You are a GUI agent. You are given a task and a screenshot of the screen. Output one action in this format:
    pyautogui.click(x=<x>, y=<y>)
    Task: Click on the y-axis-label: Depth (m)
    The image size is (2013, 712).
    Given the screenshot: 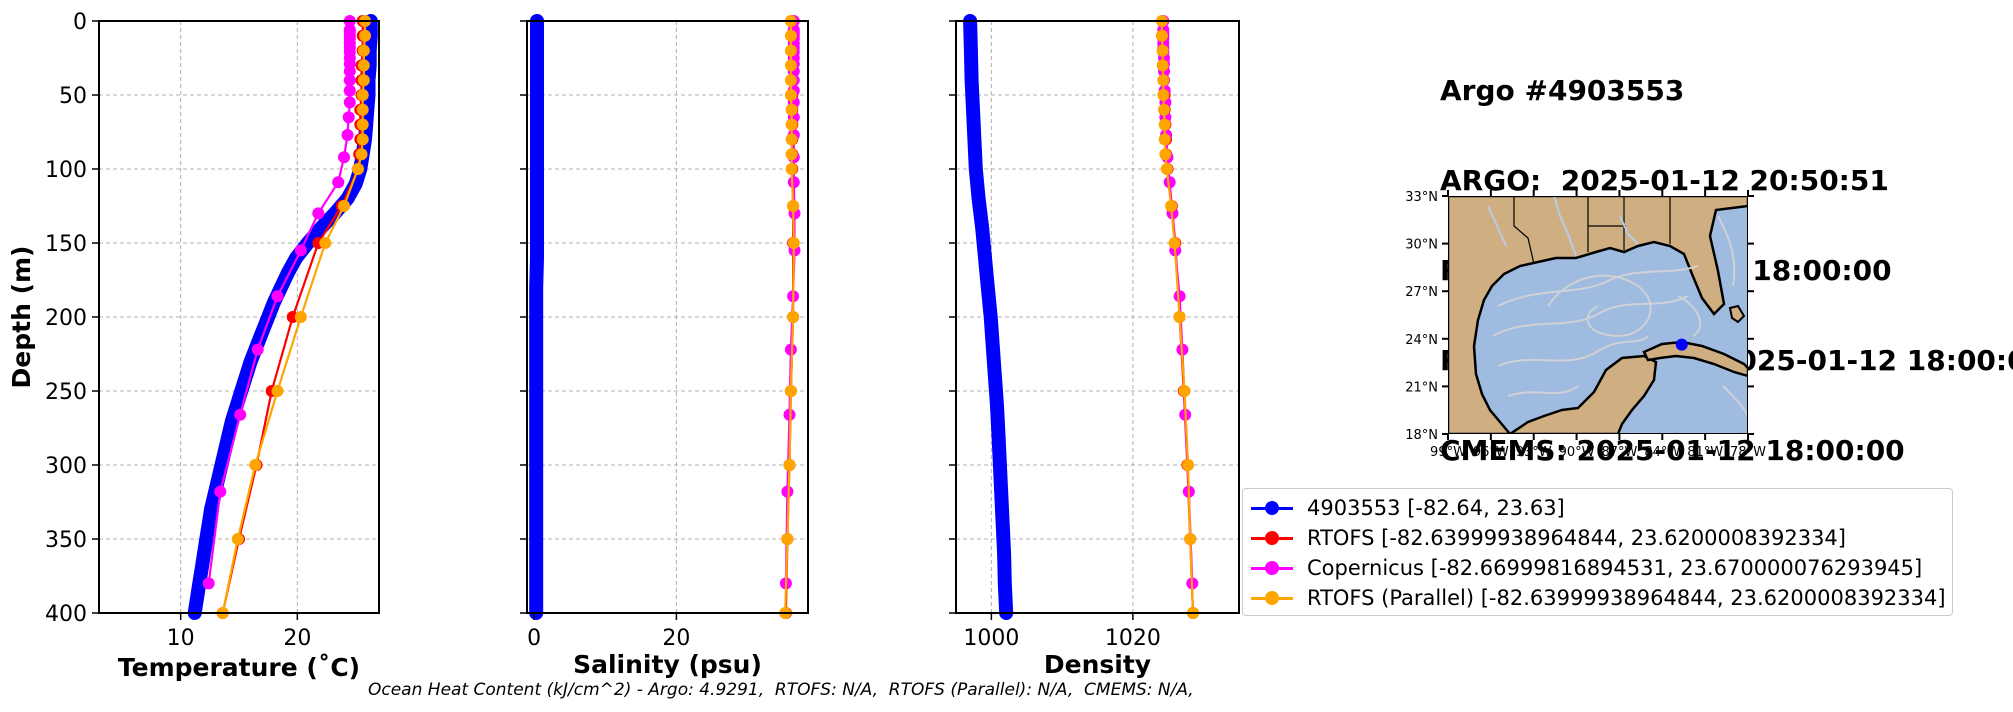 What is the action you would take?
    pyautogui.click(x=21, y=317)
    